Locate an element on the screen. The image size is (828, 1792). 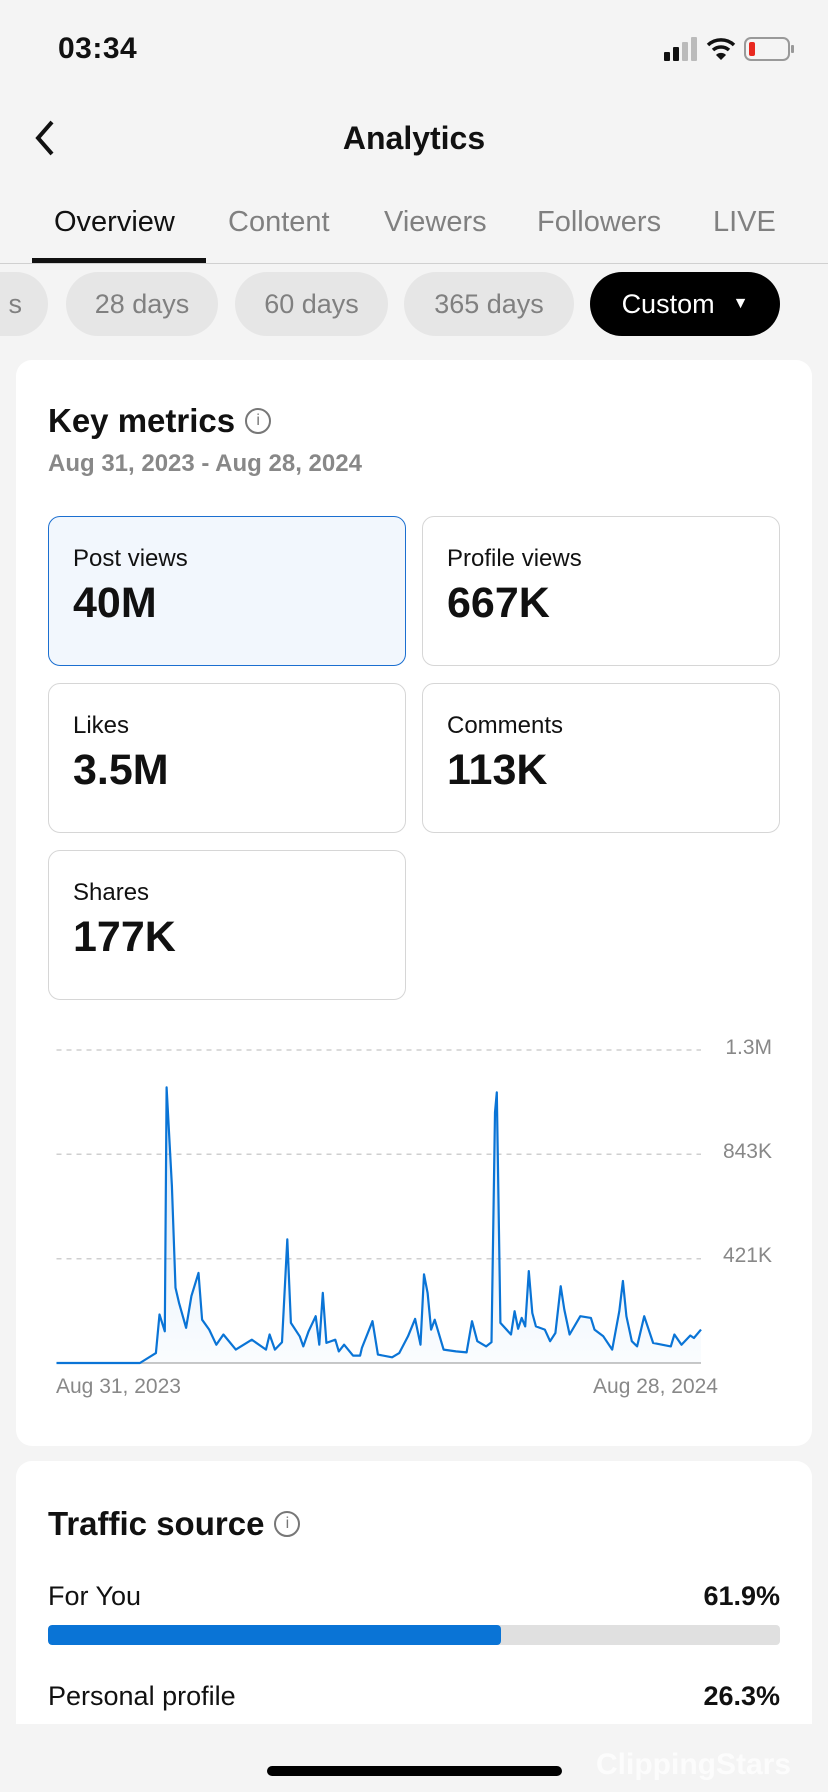
tab-overview: Overview is located at coordinates (114, 222).